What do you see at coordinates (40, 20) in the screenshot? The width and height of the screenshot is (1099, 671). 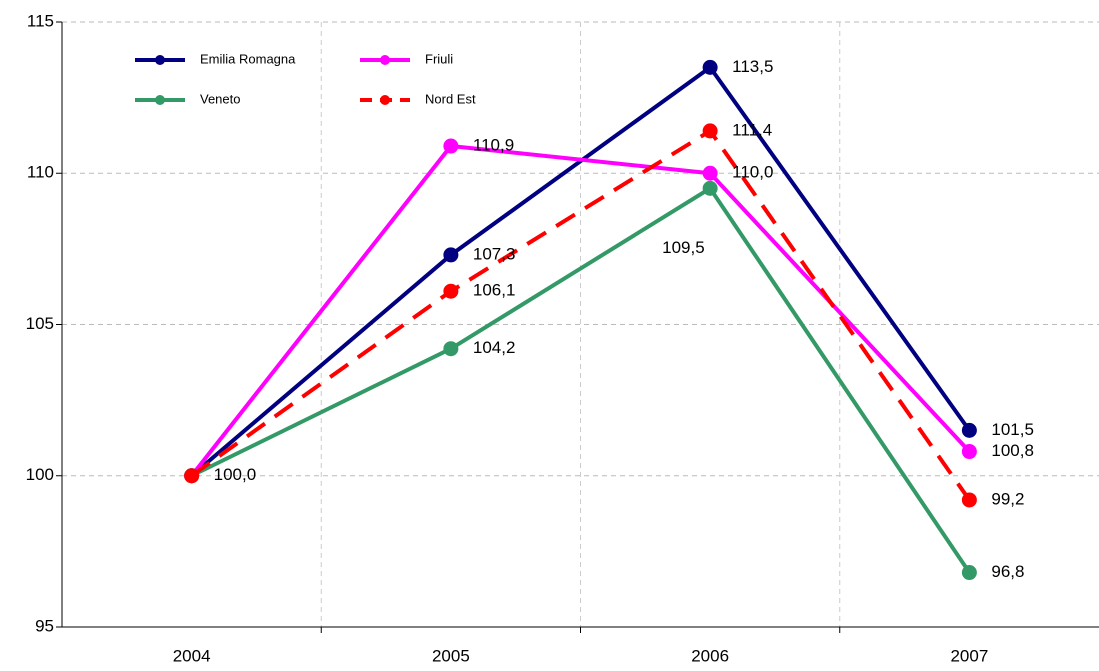 I see `y-tick-label: 115` at bounding box center [40, 20].